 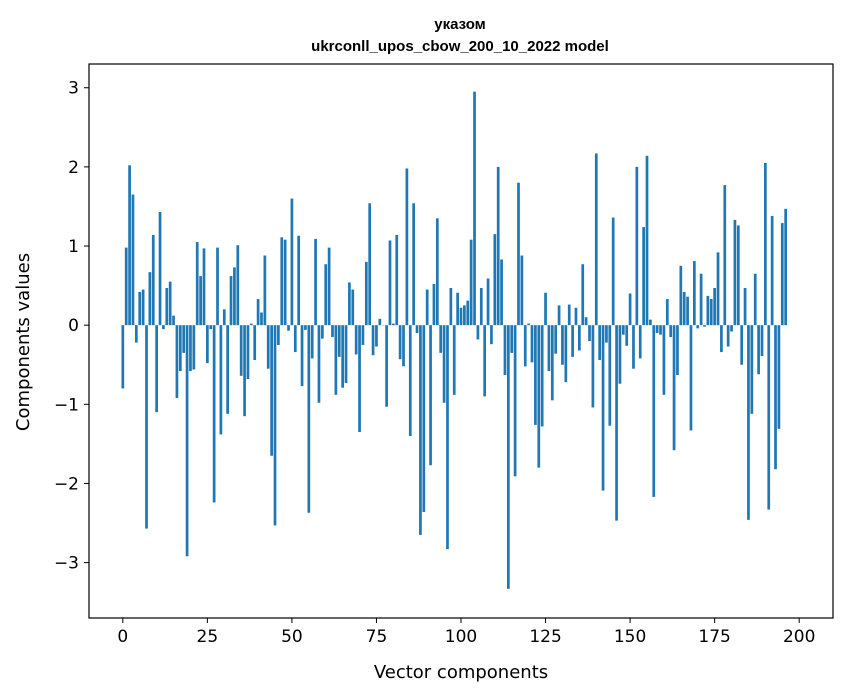 I want to click on x-tick-label: 175, so click(x=714, y=637).